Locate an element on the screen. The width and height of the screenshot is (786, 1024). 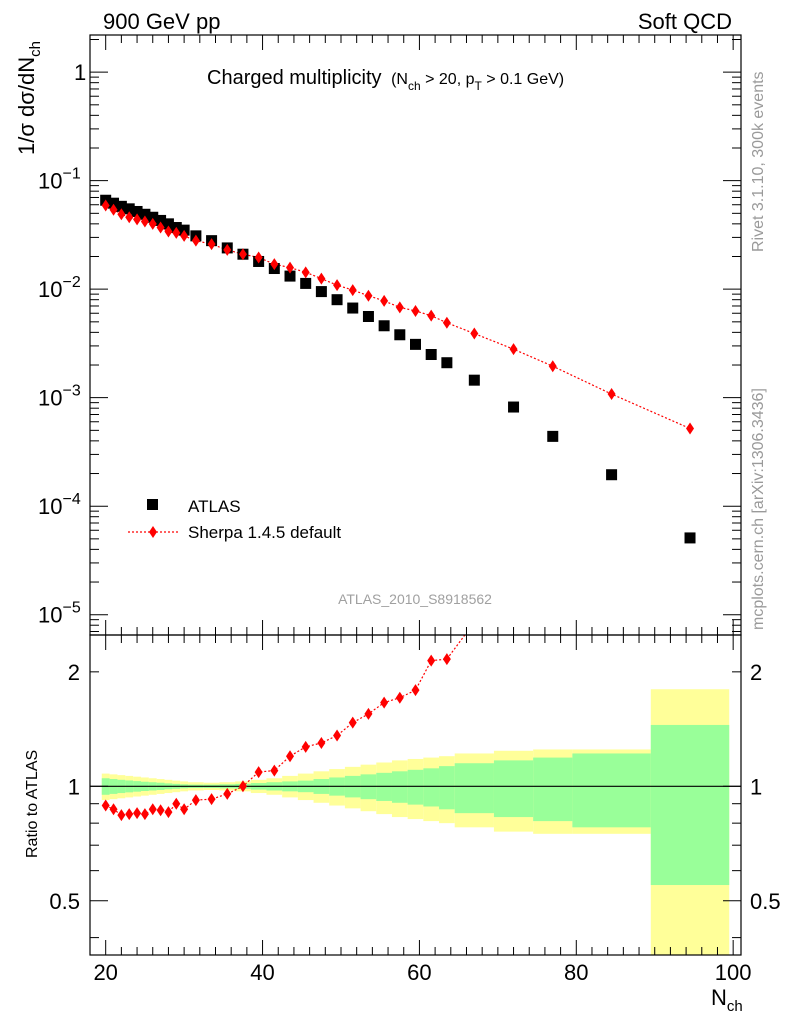
header-right: Soft QCD is located at coordinates (685, 21).